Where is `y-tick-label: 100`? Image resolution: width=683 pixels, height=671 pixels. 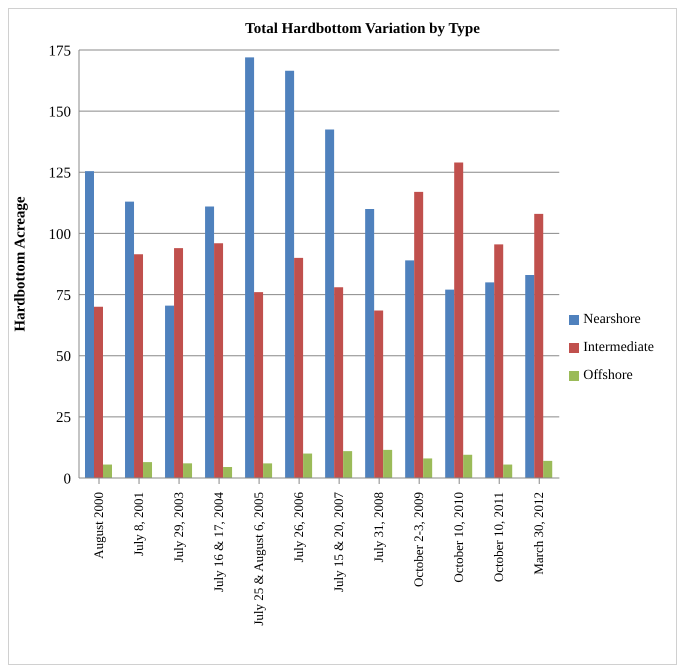 y-tick-label: 100 is located at coordinates (59, 234).